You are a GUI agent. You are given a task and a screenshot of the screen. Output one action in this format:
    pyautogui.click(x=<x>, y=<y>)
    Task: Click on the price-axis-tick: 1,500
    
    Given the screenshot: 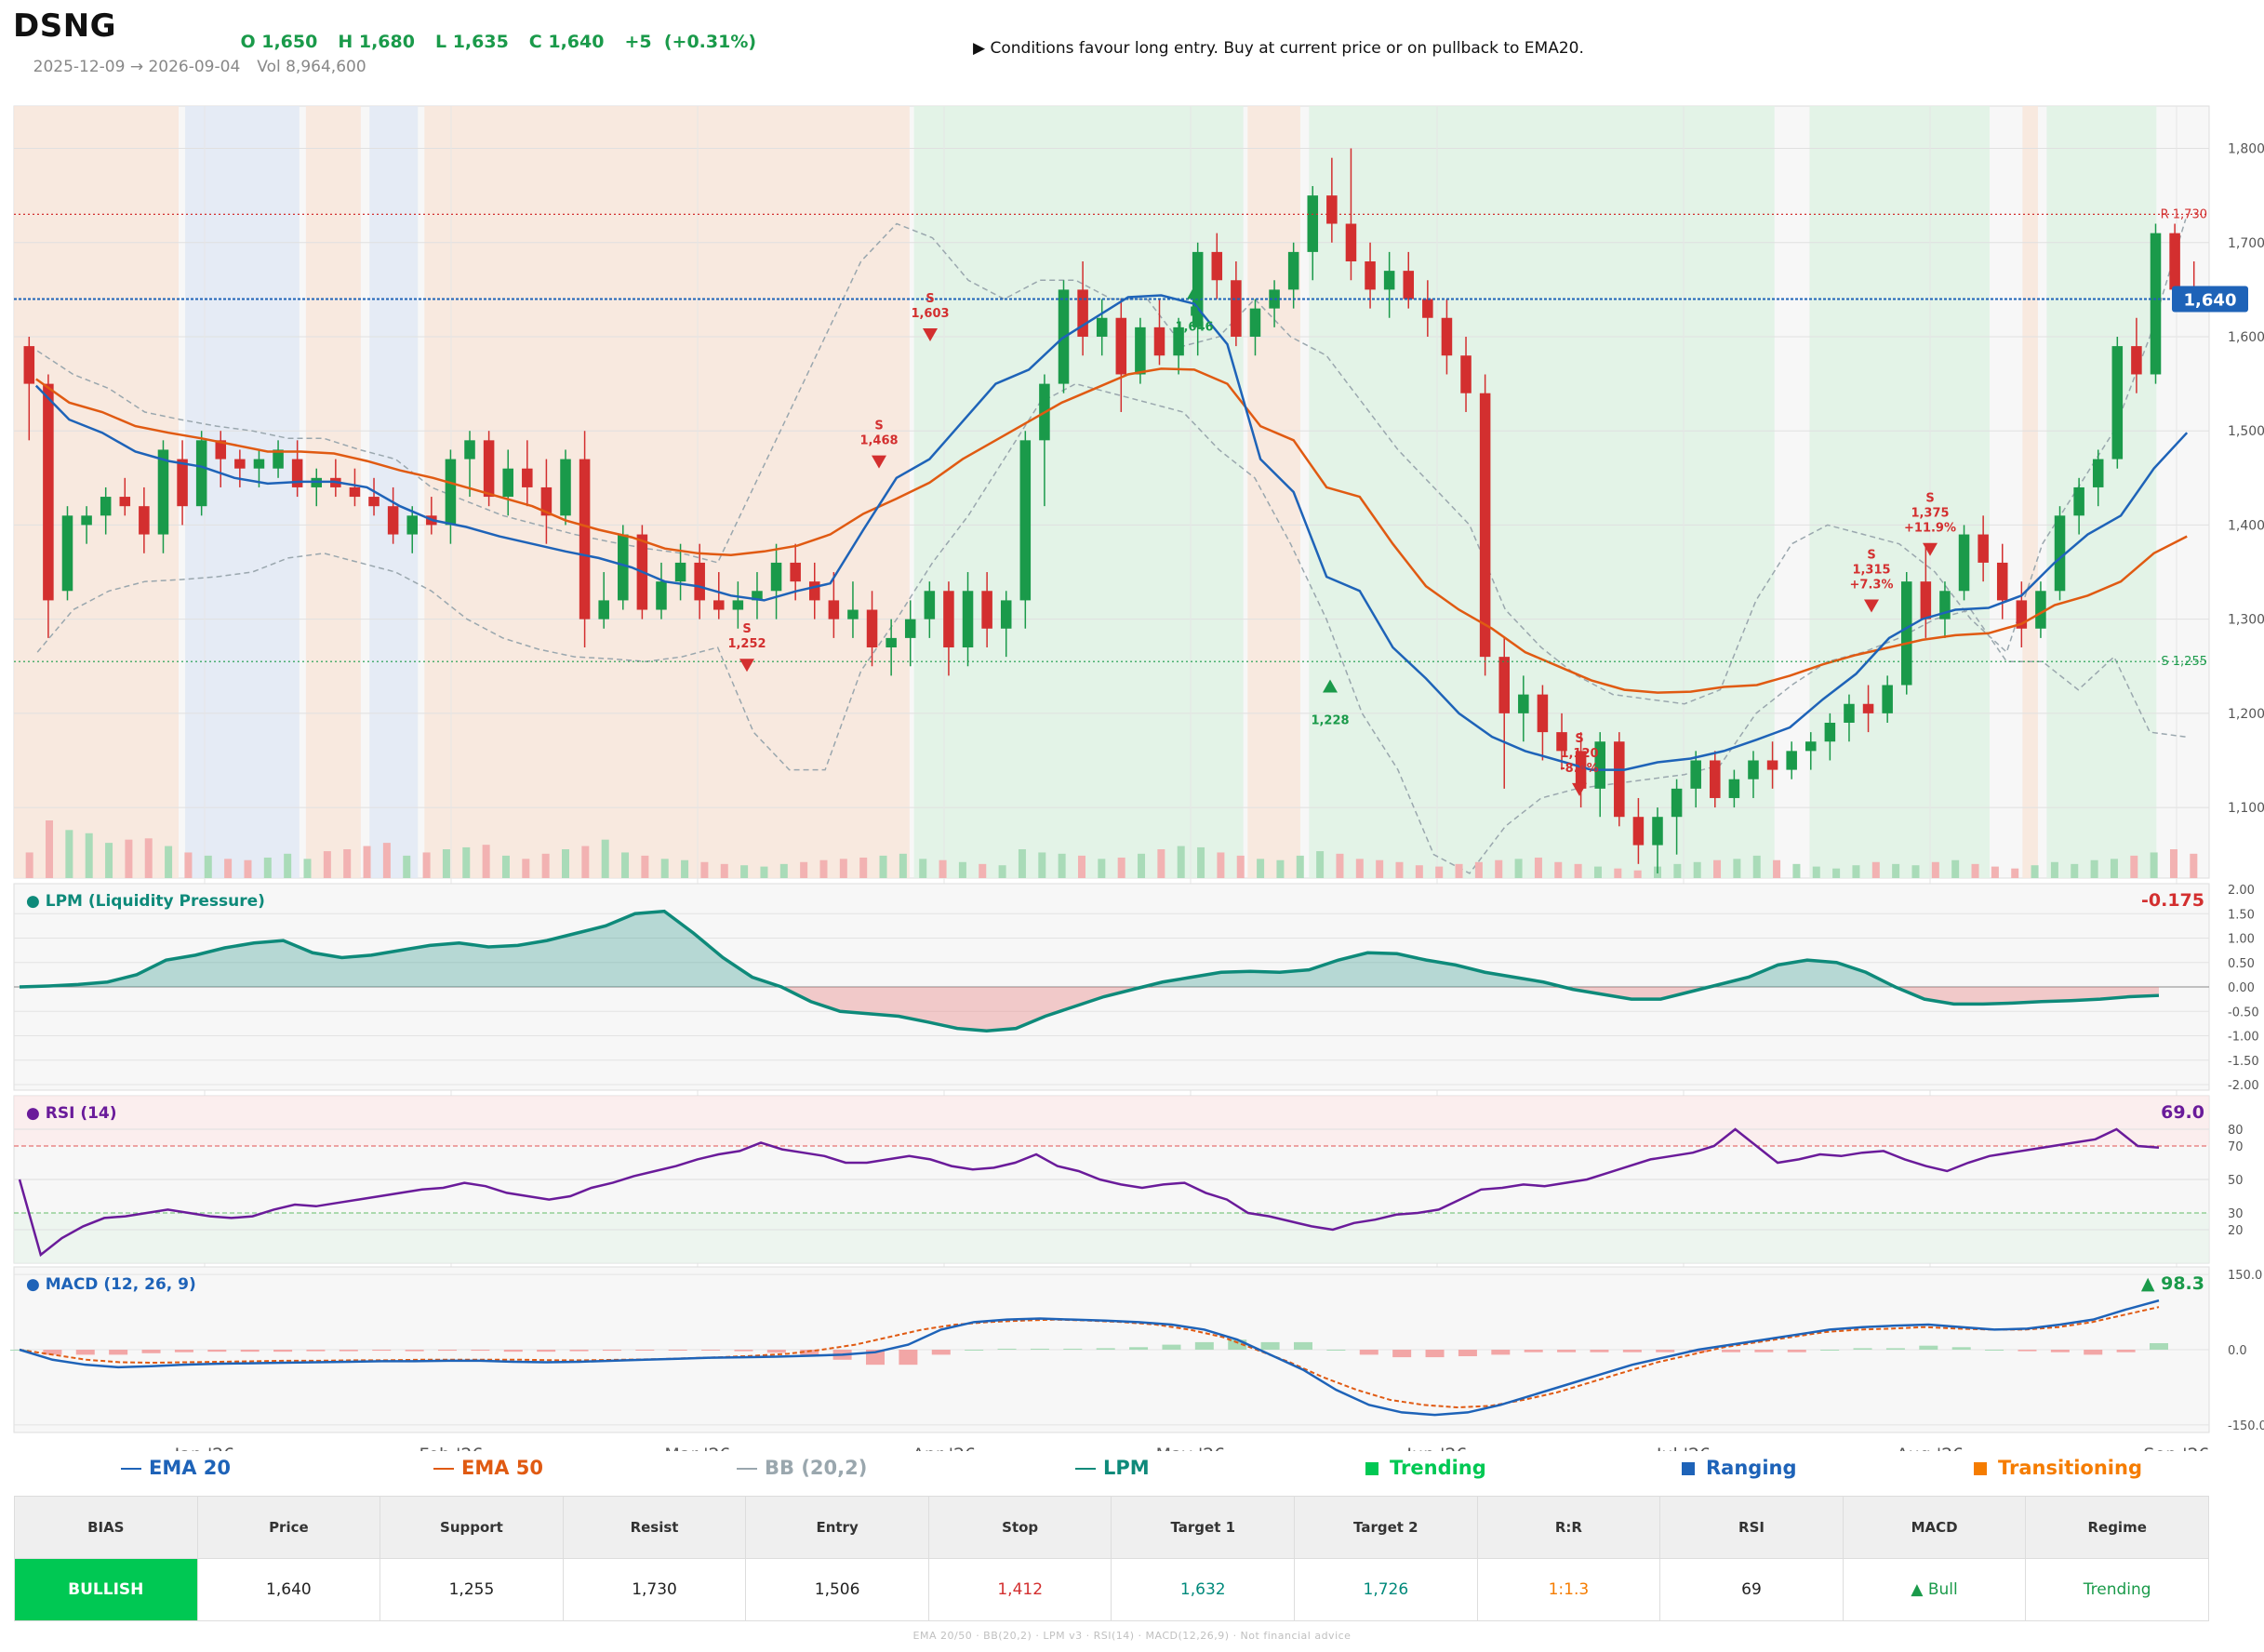 What is the action you would take?
    pyautogui.click(x=2246, y=431)
    